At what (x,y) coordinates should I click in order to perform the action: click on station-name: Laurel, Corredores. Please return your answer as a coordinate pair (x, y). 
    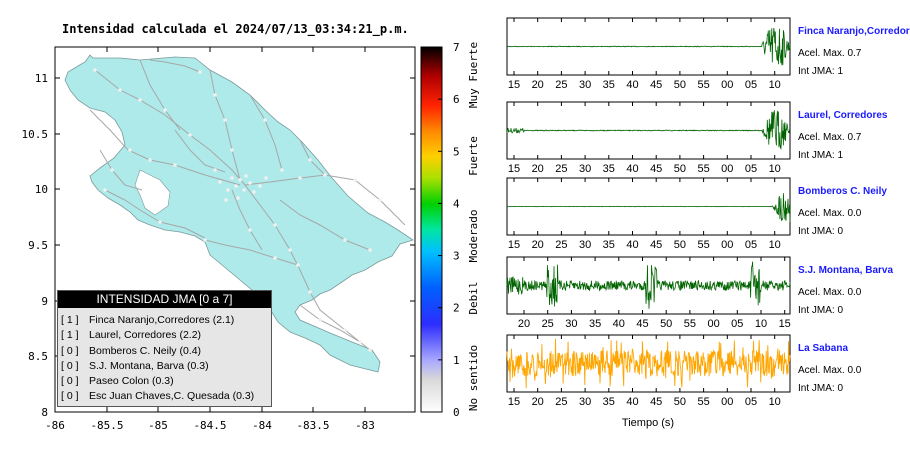
    Looking at the image, I should click on (843, 115).